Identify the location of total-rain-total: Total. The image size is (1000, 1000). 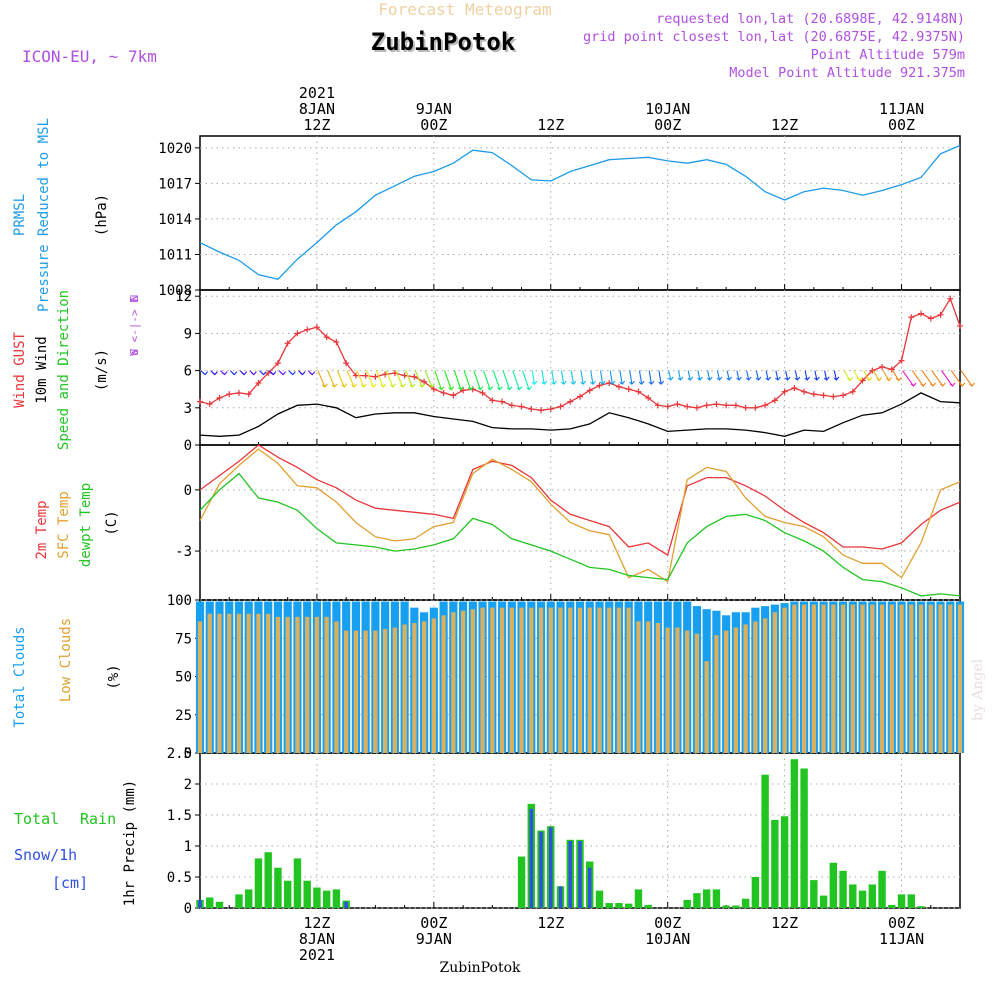
(36, 819).